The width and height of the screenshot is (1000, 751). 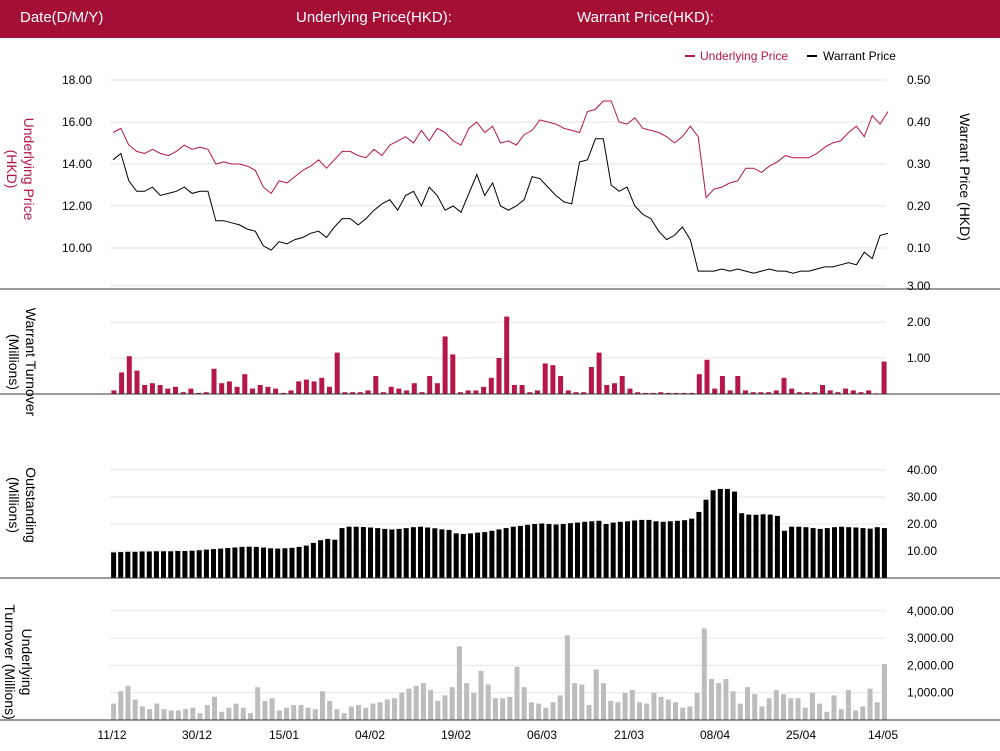 I want to click on legend-underlying-label: Underlying Price, so click(x=744, y=56).